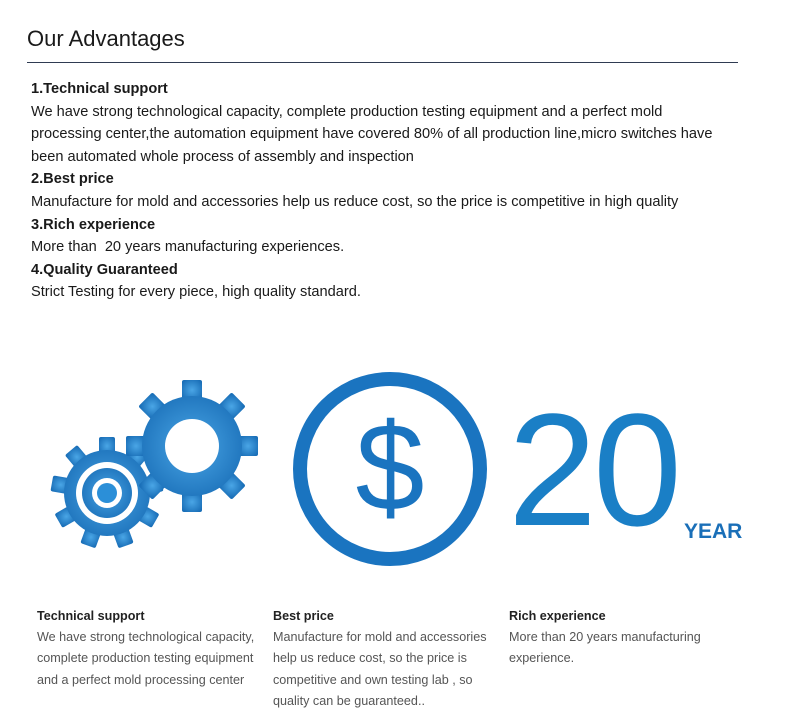 The height and width of the screenshot is (722, 800). What do you see at coordinates (370, 658) in the screenshot?
I see `caption-line: help us reduce cost, so the price is` at bounding box center [370, 658].